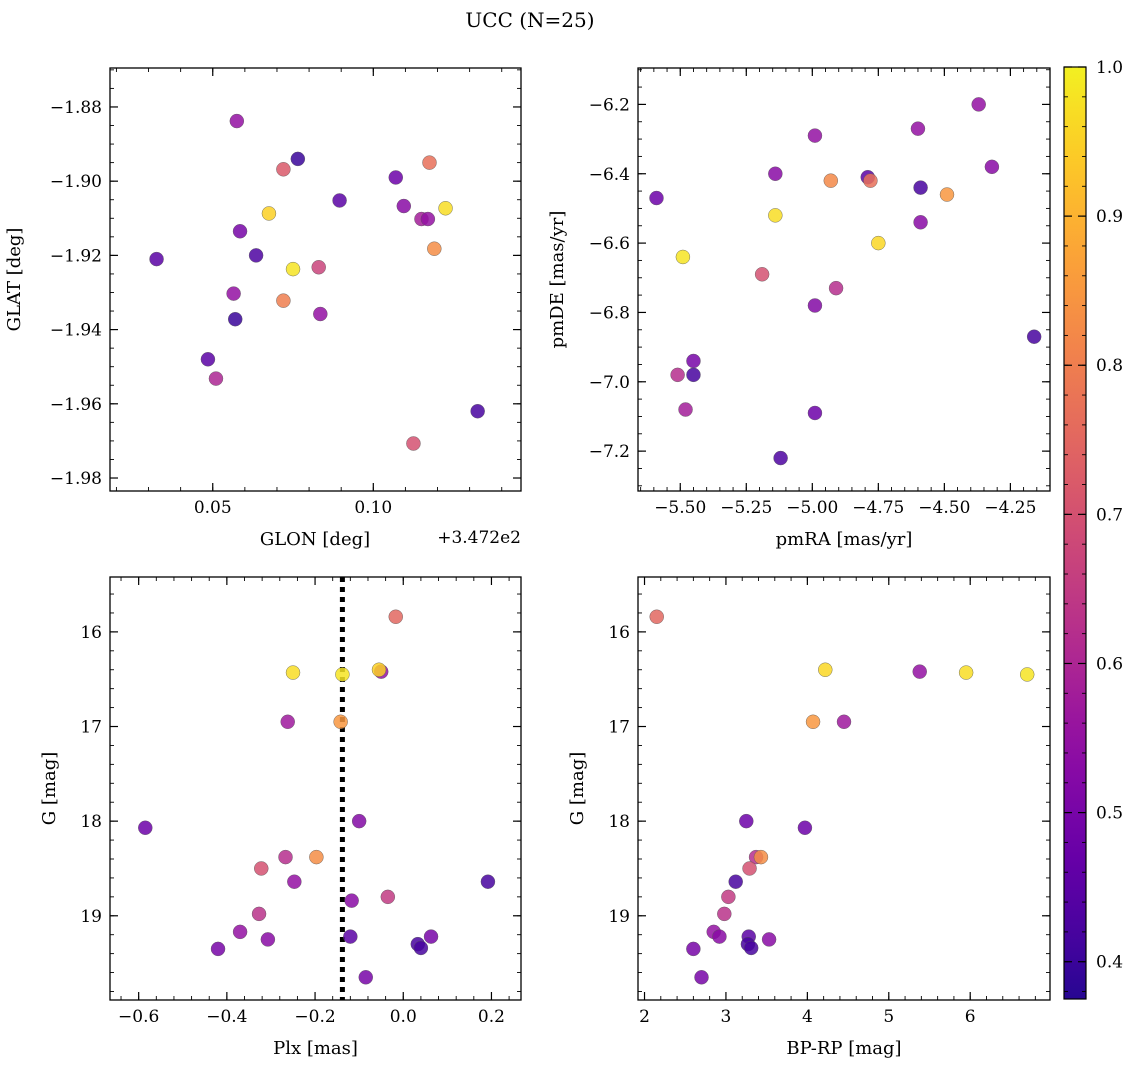  I want to click on y-tick-label: −6.2, so click(609, 105).